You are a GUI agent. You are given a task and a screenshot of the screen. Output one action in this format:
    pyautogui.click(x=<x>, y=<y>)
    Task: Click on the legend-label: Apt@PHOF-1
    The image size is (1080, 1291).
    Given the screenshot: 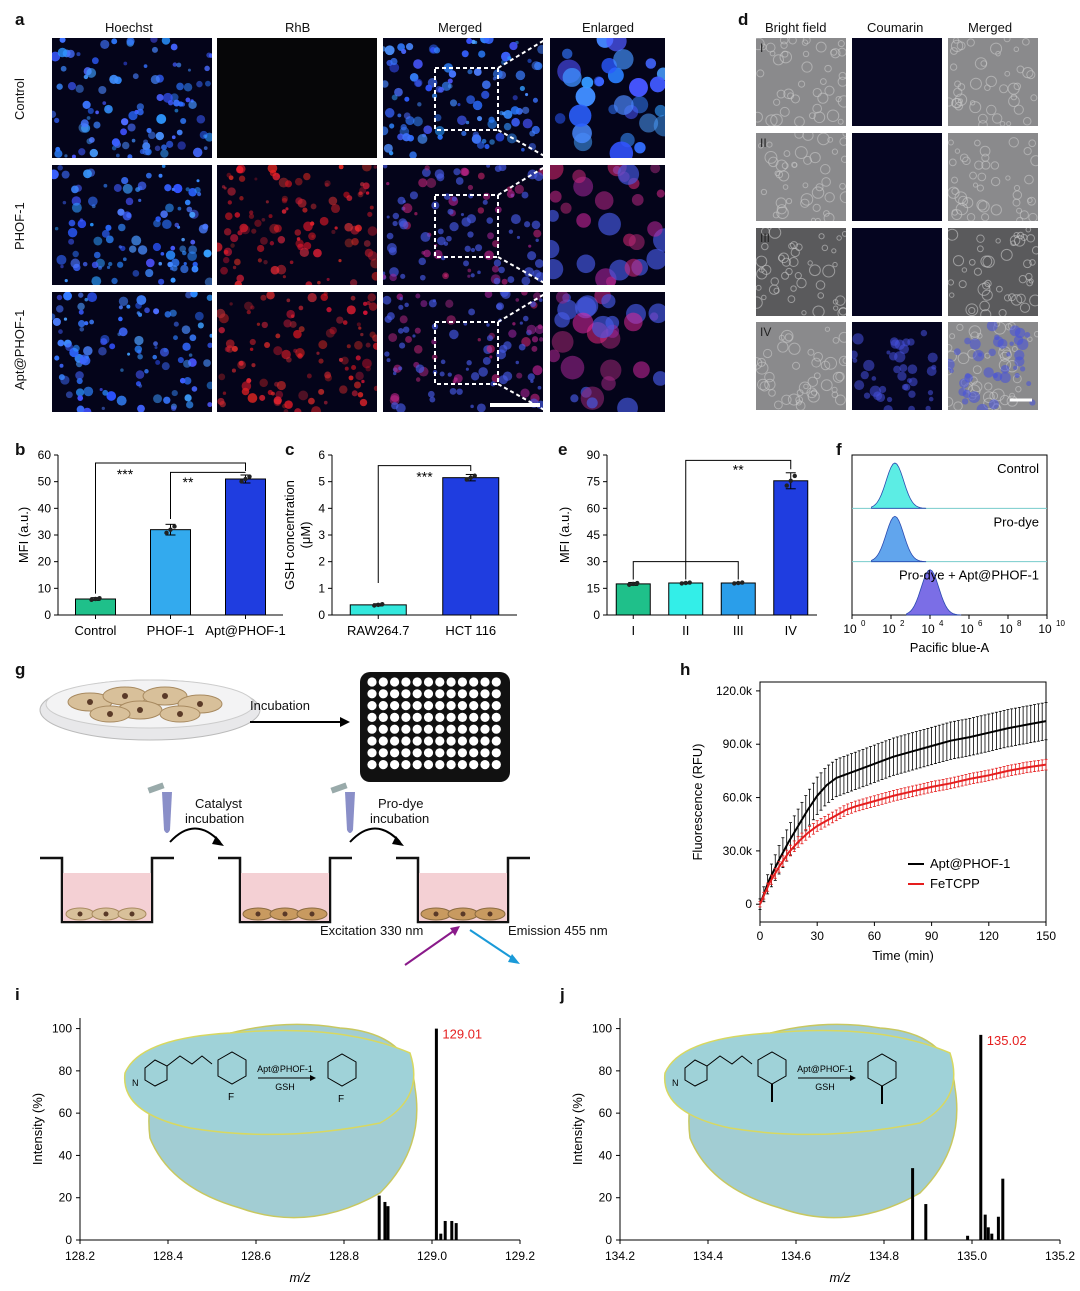 What is the action you would take?
    pyautogui.click(x=970, y=863)
    